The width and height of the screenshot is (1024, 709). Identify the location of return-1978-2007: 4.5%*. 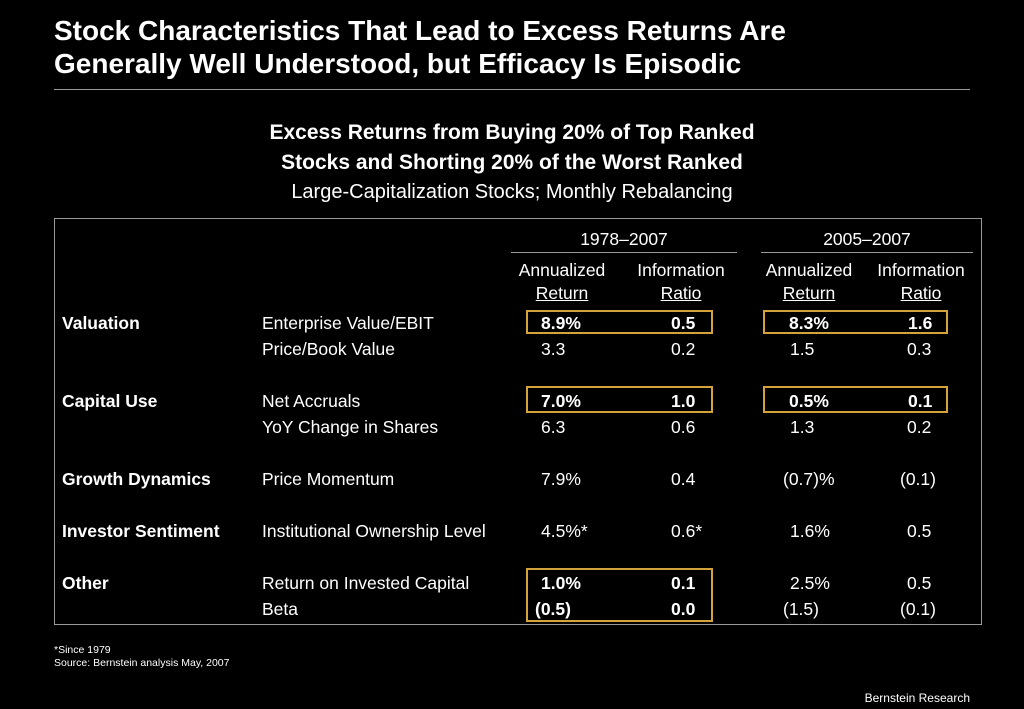
(564, 531).